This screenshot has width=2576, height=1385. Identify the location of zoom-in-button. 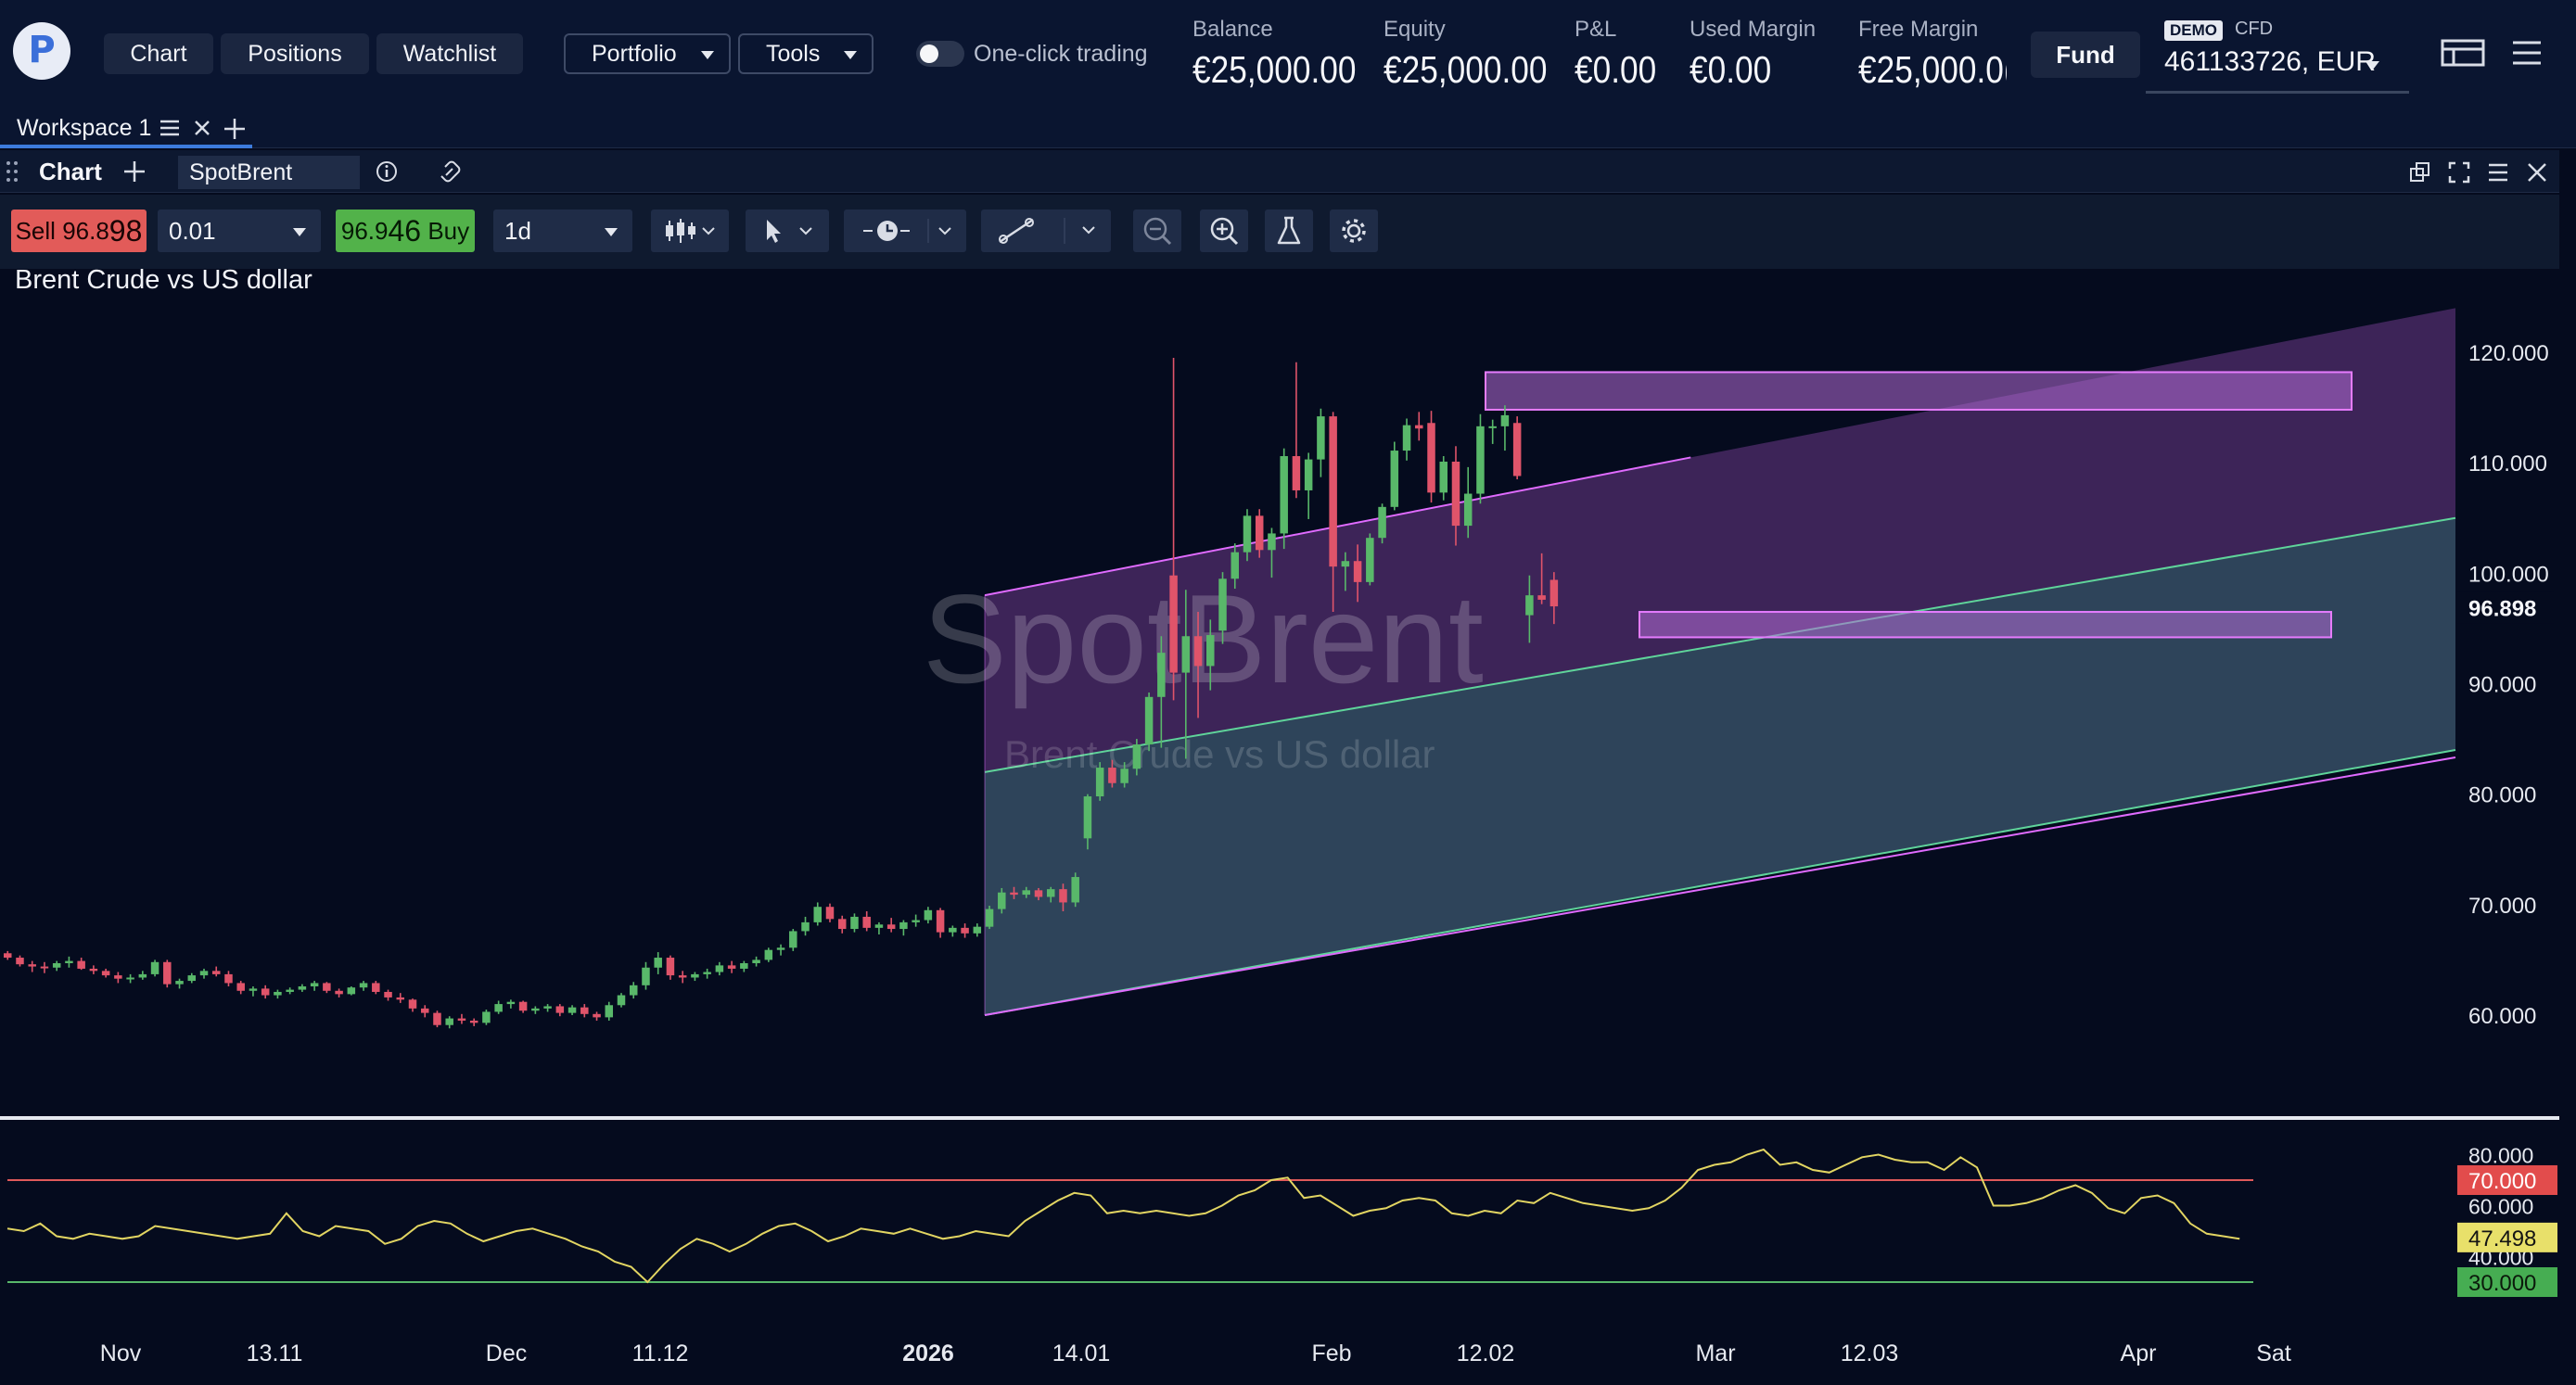
(1224, 231).